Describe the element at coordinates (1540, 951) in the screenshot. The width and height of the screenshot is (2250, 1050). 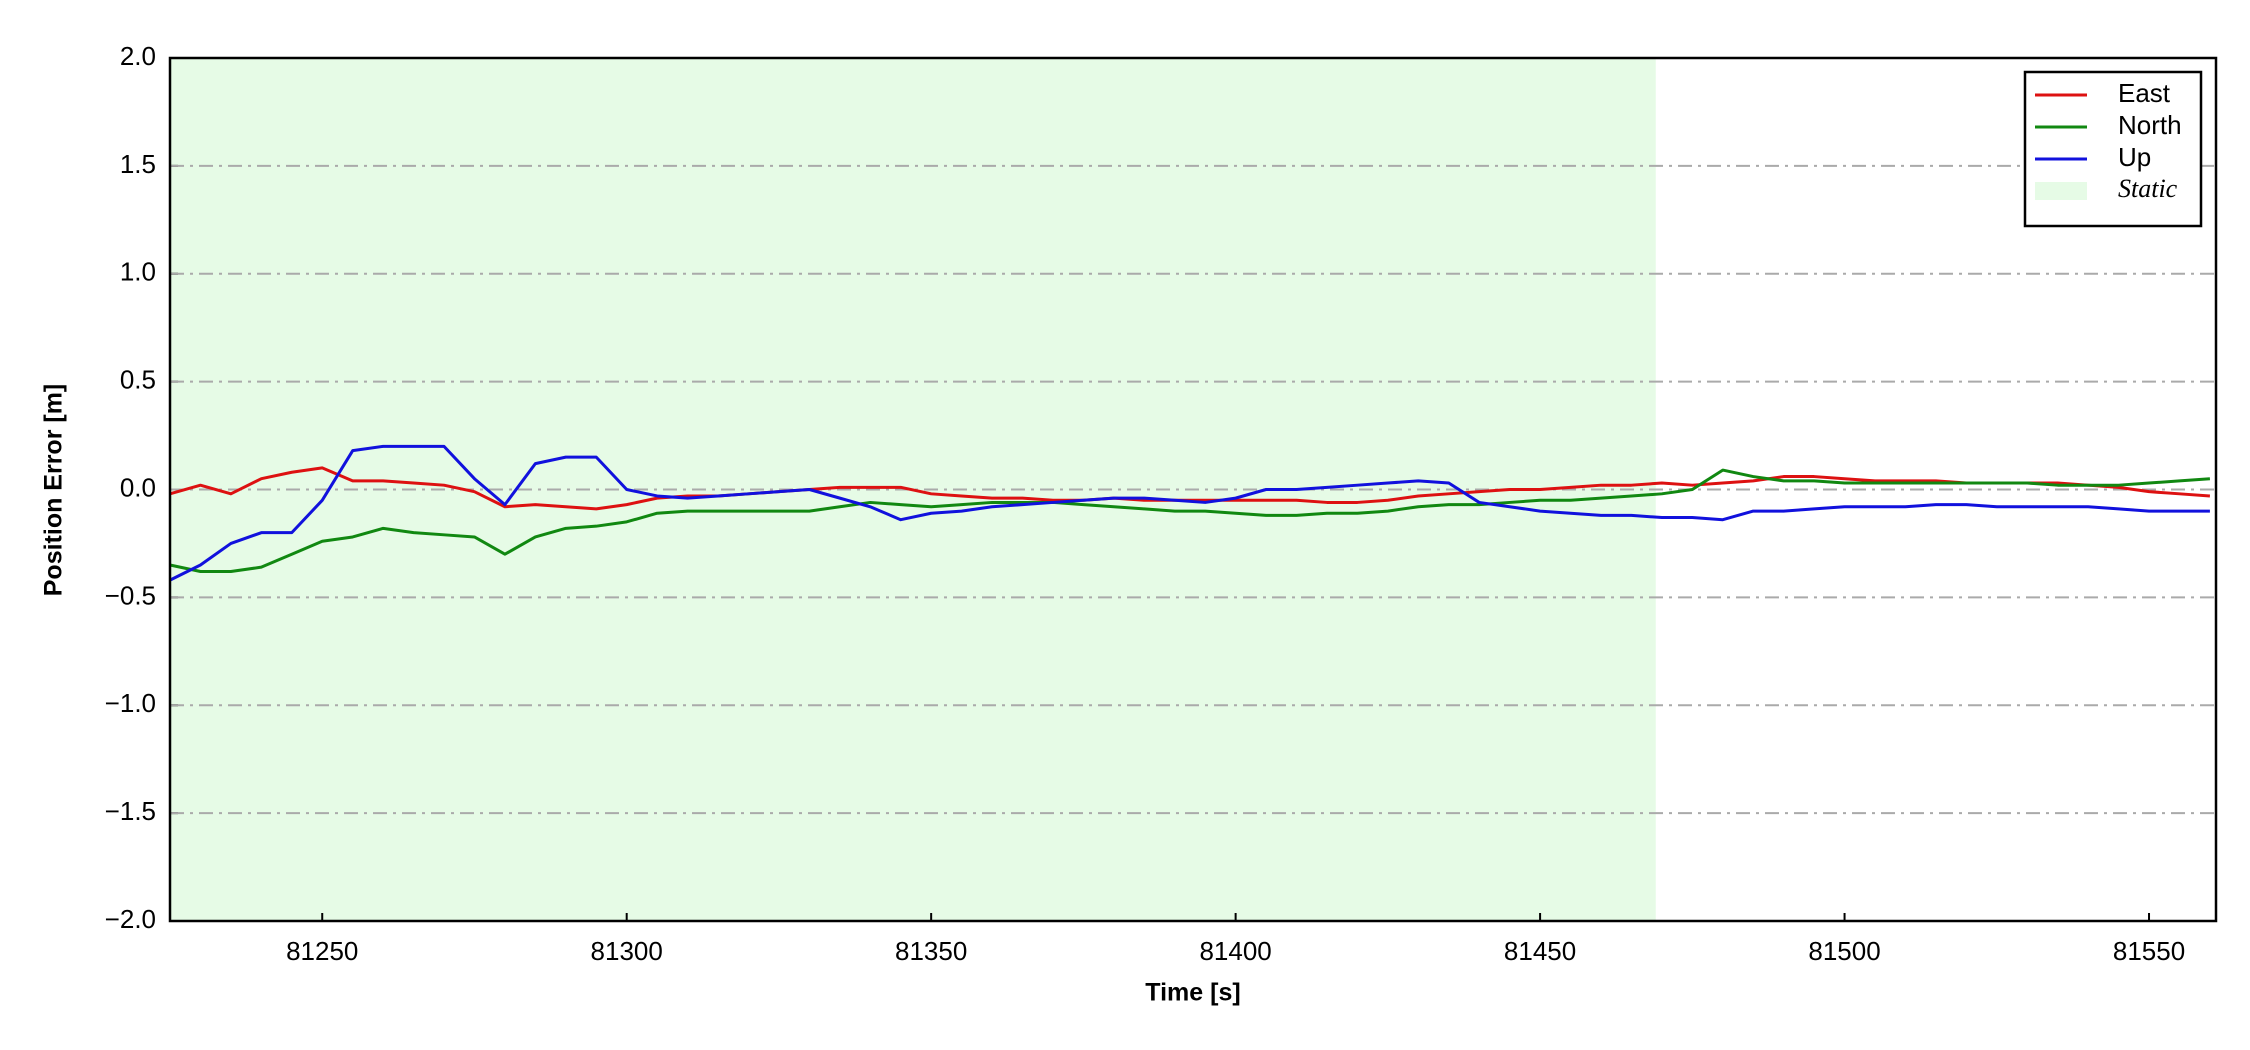
I see `x-tick-label: 81450` at that location.